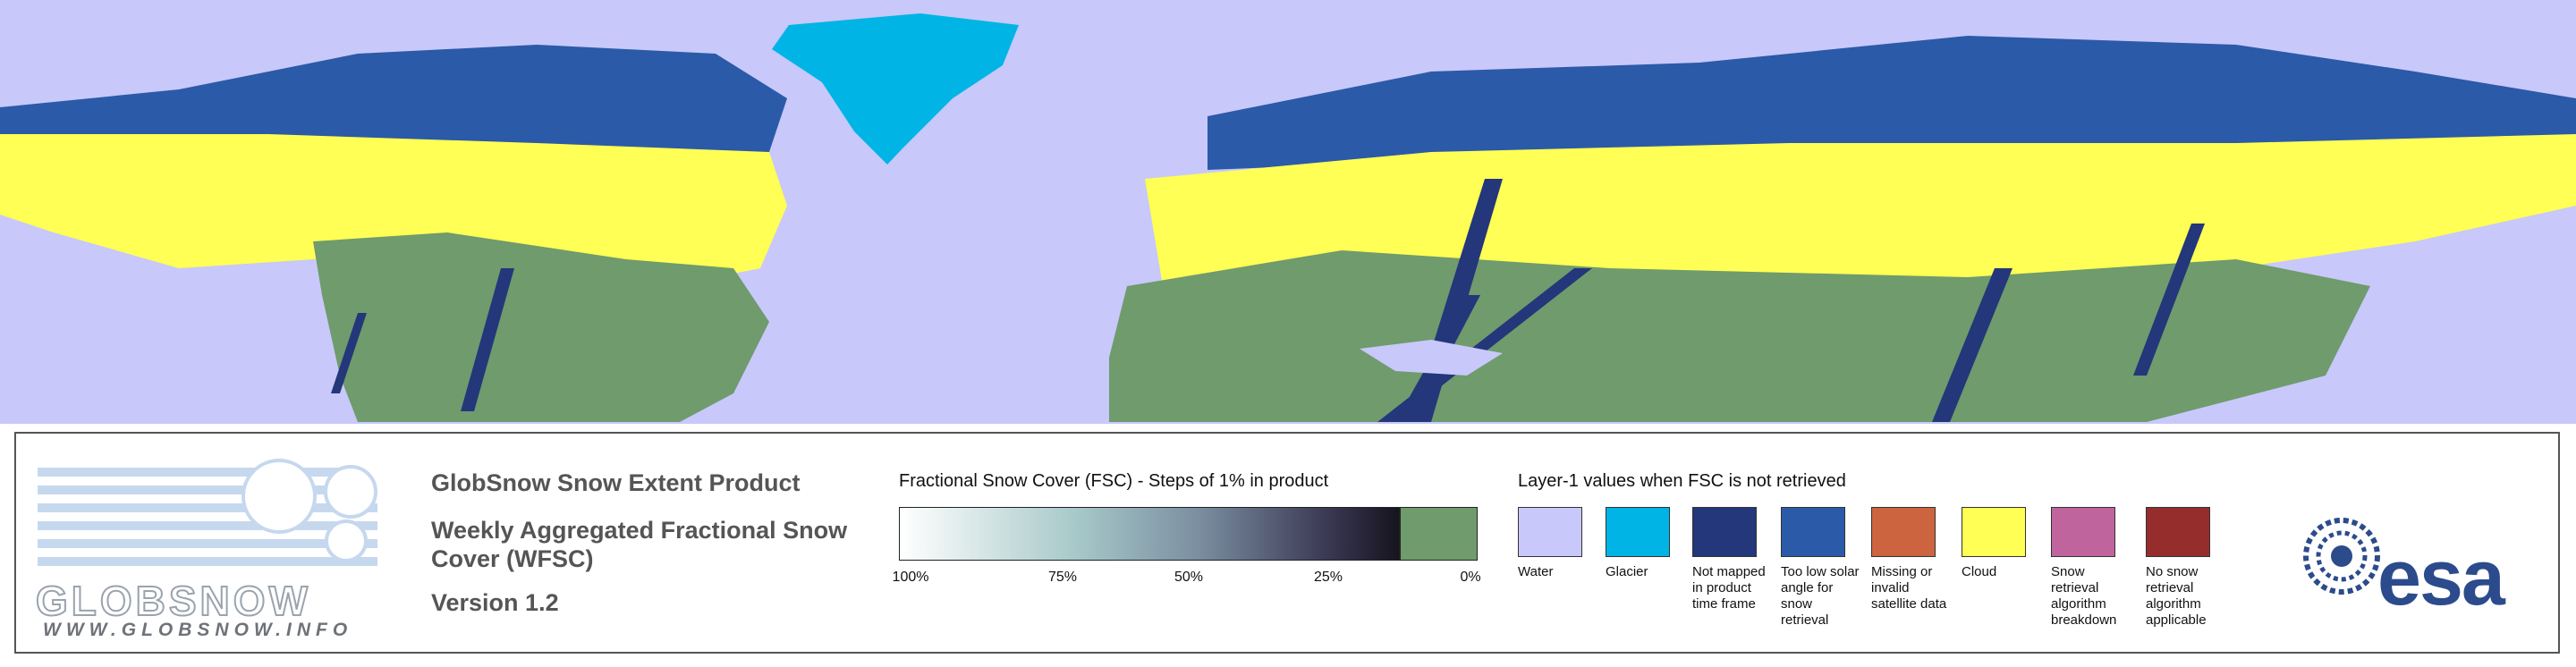  Describe the element at coordinates (2084, 596) in the screenshot. I see `legend-label: Snow retrieval algorithm breakdown` at that location.